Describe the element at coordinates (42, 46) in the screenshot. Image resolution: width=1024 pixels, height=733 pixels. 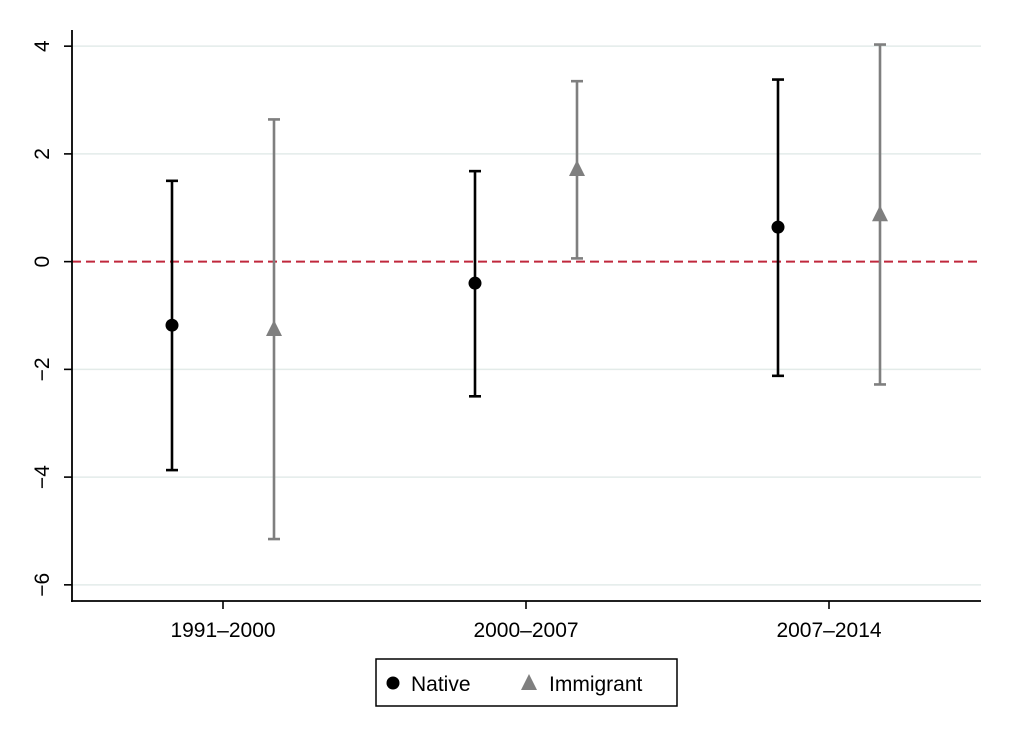
I see `y-tick-label: 4` at that location.